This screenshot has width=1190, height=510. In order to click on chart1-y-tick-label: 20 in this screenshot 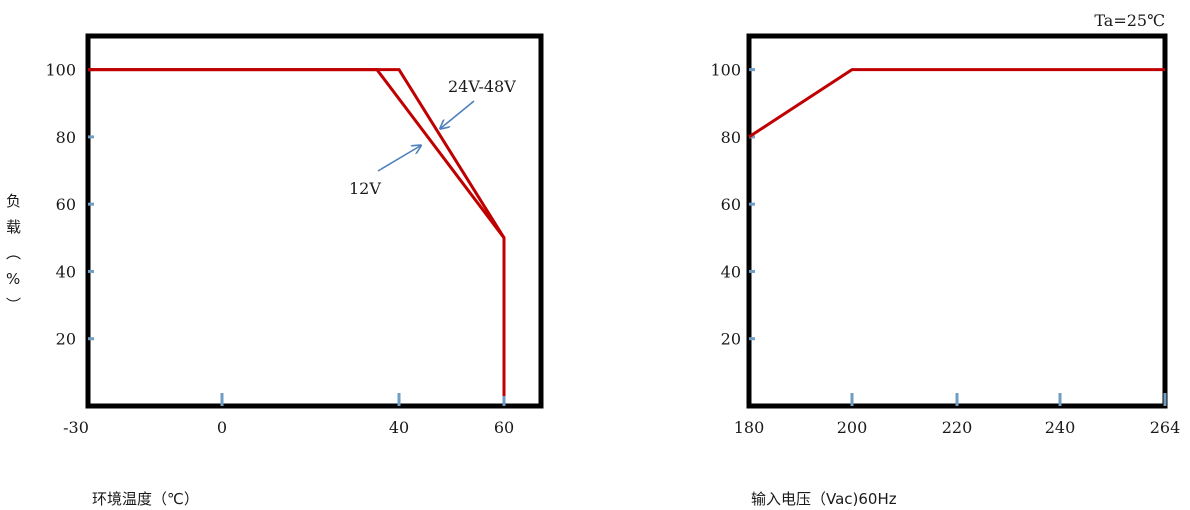, I will do `click(66, 339)`.